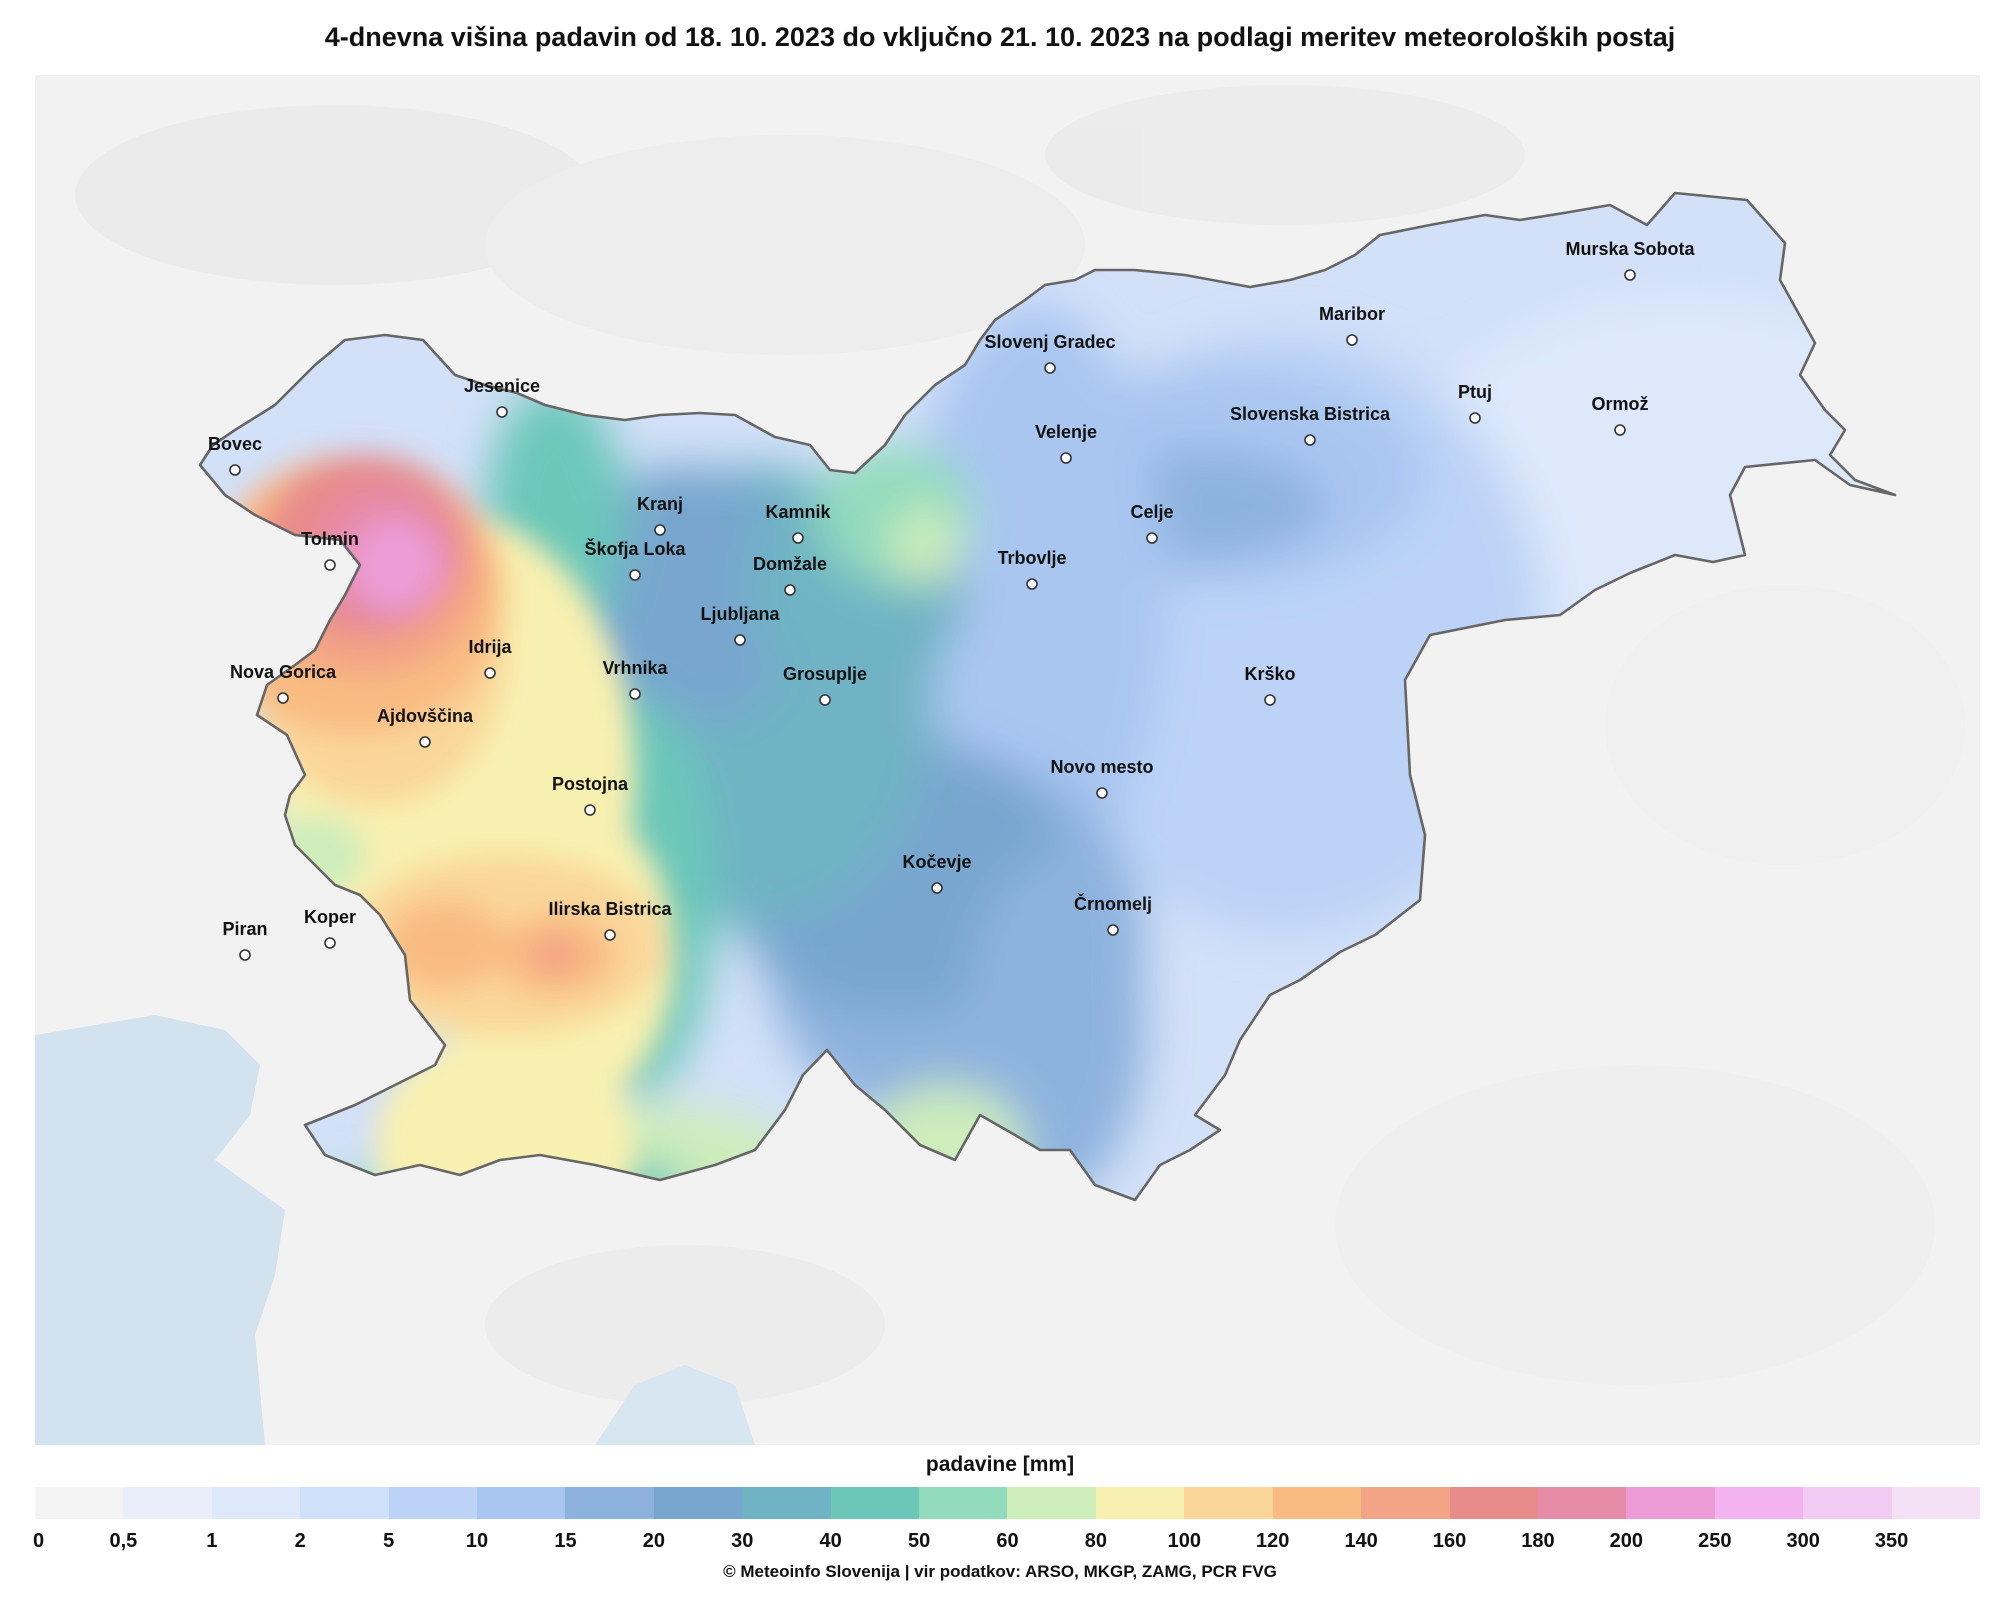  What do you see at coordinates (490, 658) in the screenshot?
I see `city-marker: Idrija` at bounding box center [490, 658].